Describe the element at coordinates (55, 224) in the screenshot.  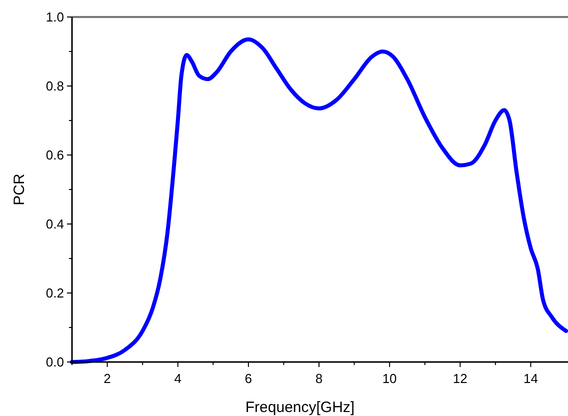
I see `y-tick-label: 0.4` at that location.